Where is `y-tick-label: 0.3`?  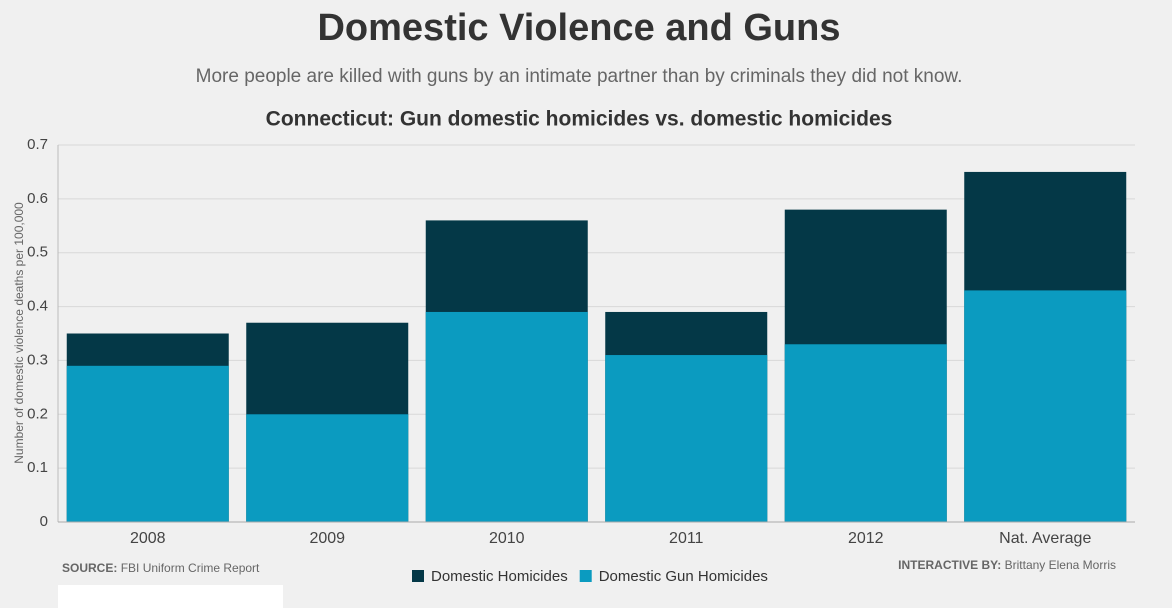
y-tick-label: 0.3 is located at coordinates (37, 359).